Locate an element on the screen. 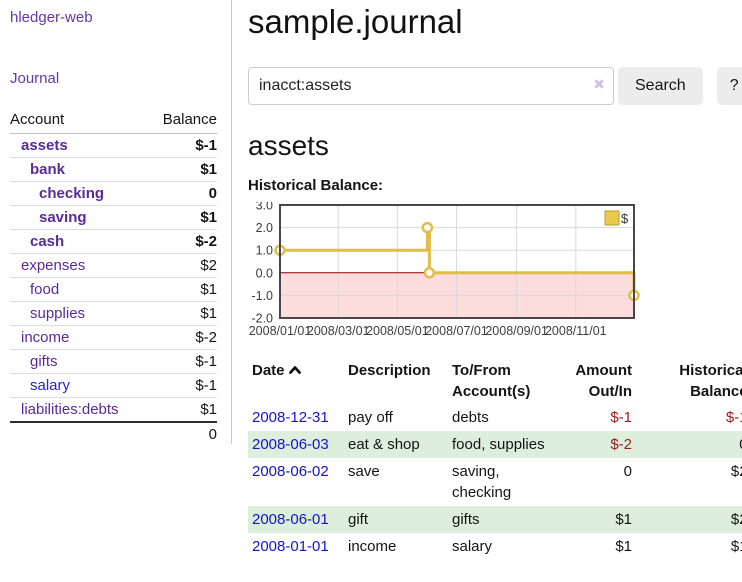 This screenshot has height=582, width=742. svg-text: 2008/09/01 is located at coordinates (516, 331).